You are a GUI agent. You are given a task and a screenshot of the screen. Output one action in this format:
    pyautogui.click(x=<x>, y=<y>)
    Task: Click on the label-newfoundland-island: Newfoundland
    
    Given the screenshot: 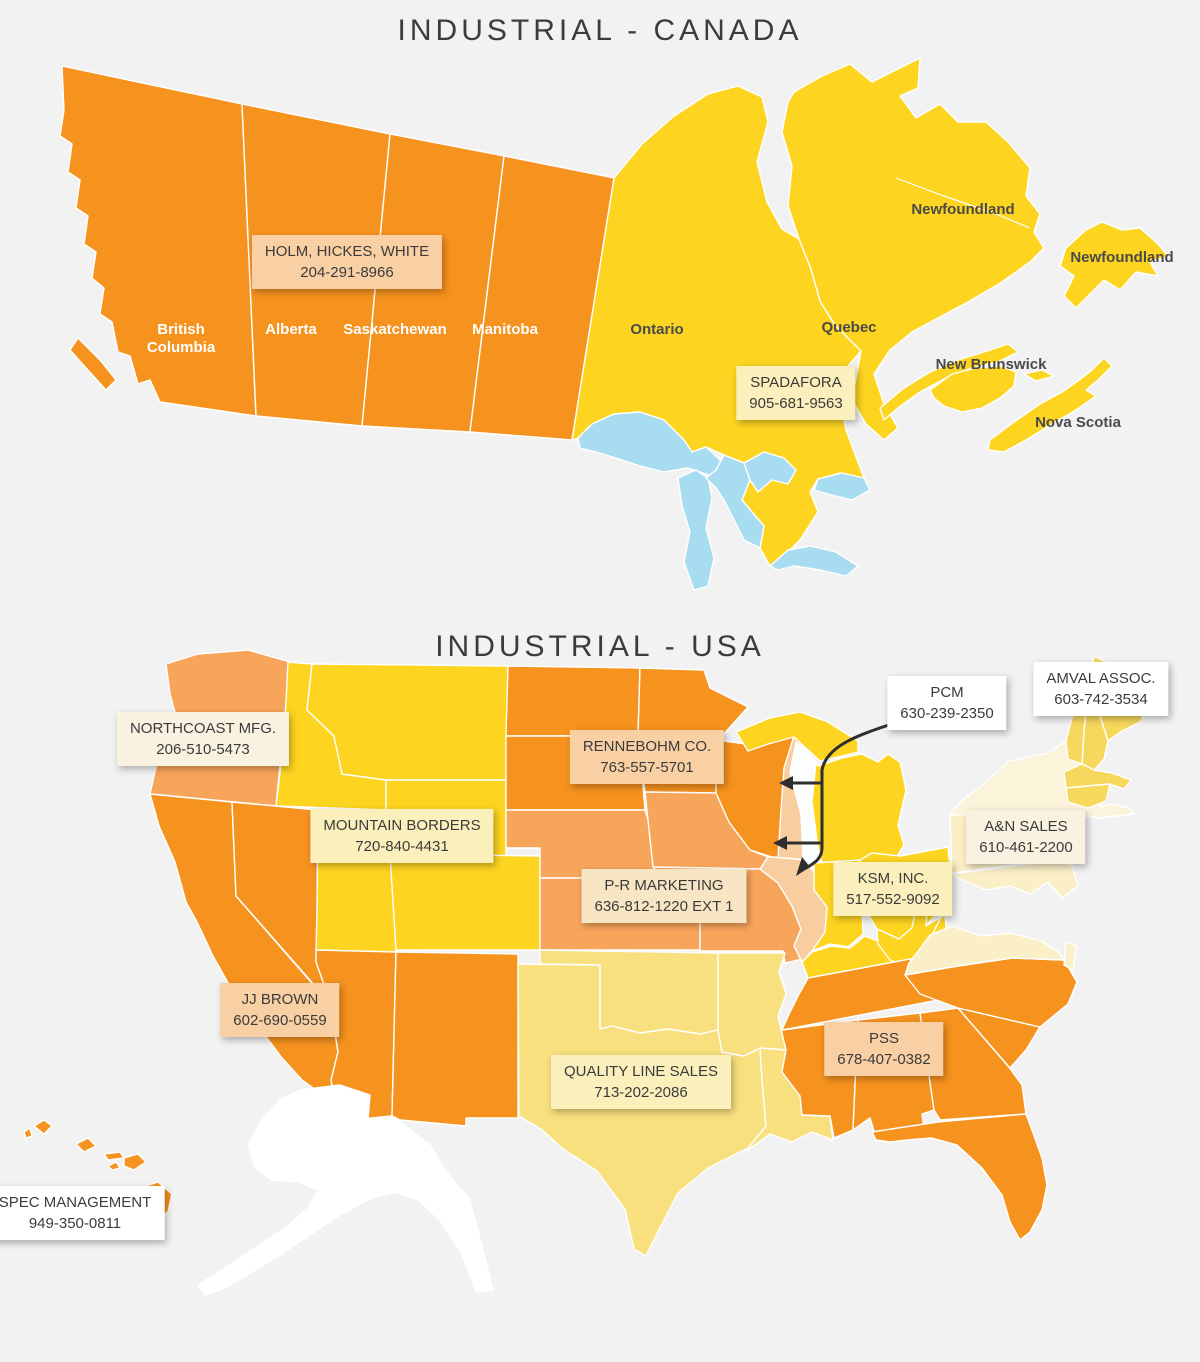 What is the action you would take?
    pyautogui.click(x=1122, y=257)
    